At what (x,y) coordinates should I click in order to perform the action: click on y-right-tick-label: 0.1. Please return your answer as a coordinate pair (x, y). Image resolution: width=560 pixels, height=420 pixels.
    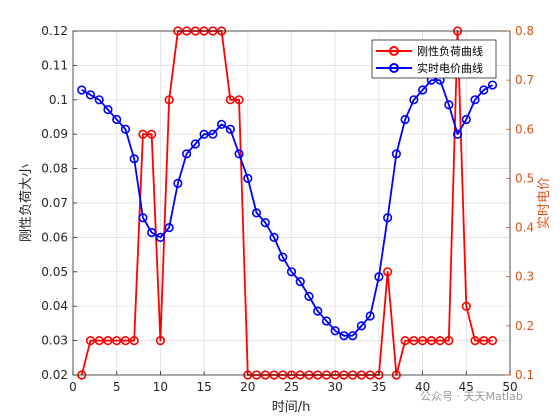
    Looking at the image, I should click on (524, 375).